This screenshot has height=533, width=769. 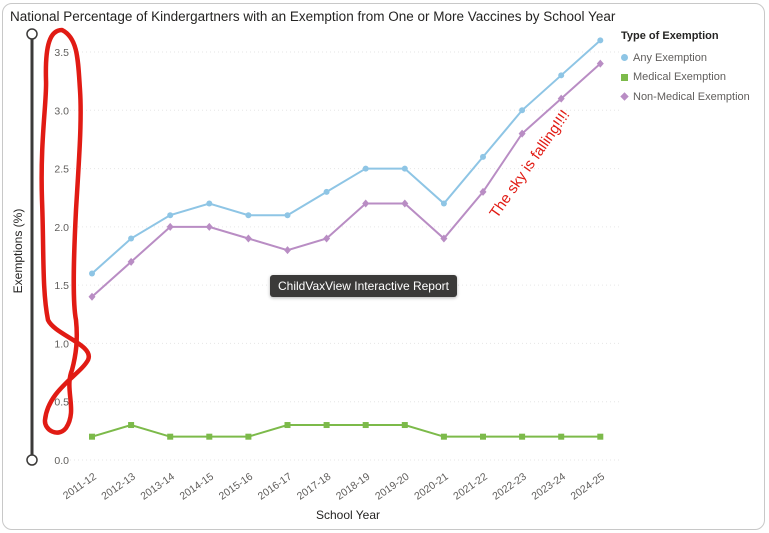 I want to click on y-tick-label: 3.0, so click(x=61, y=111).